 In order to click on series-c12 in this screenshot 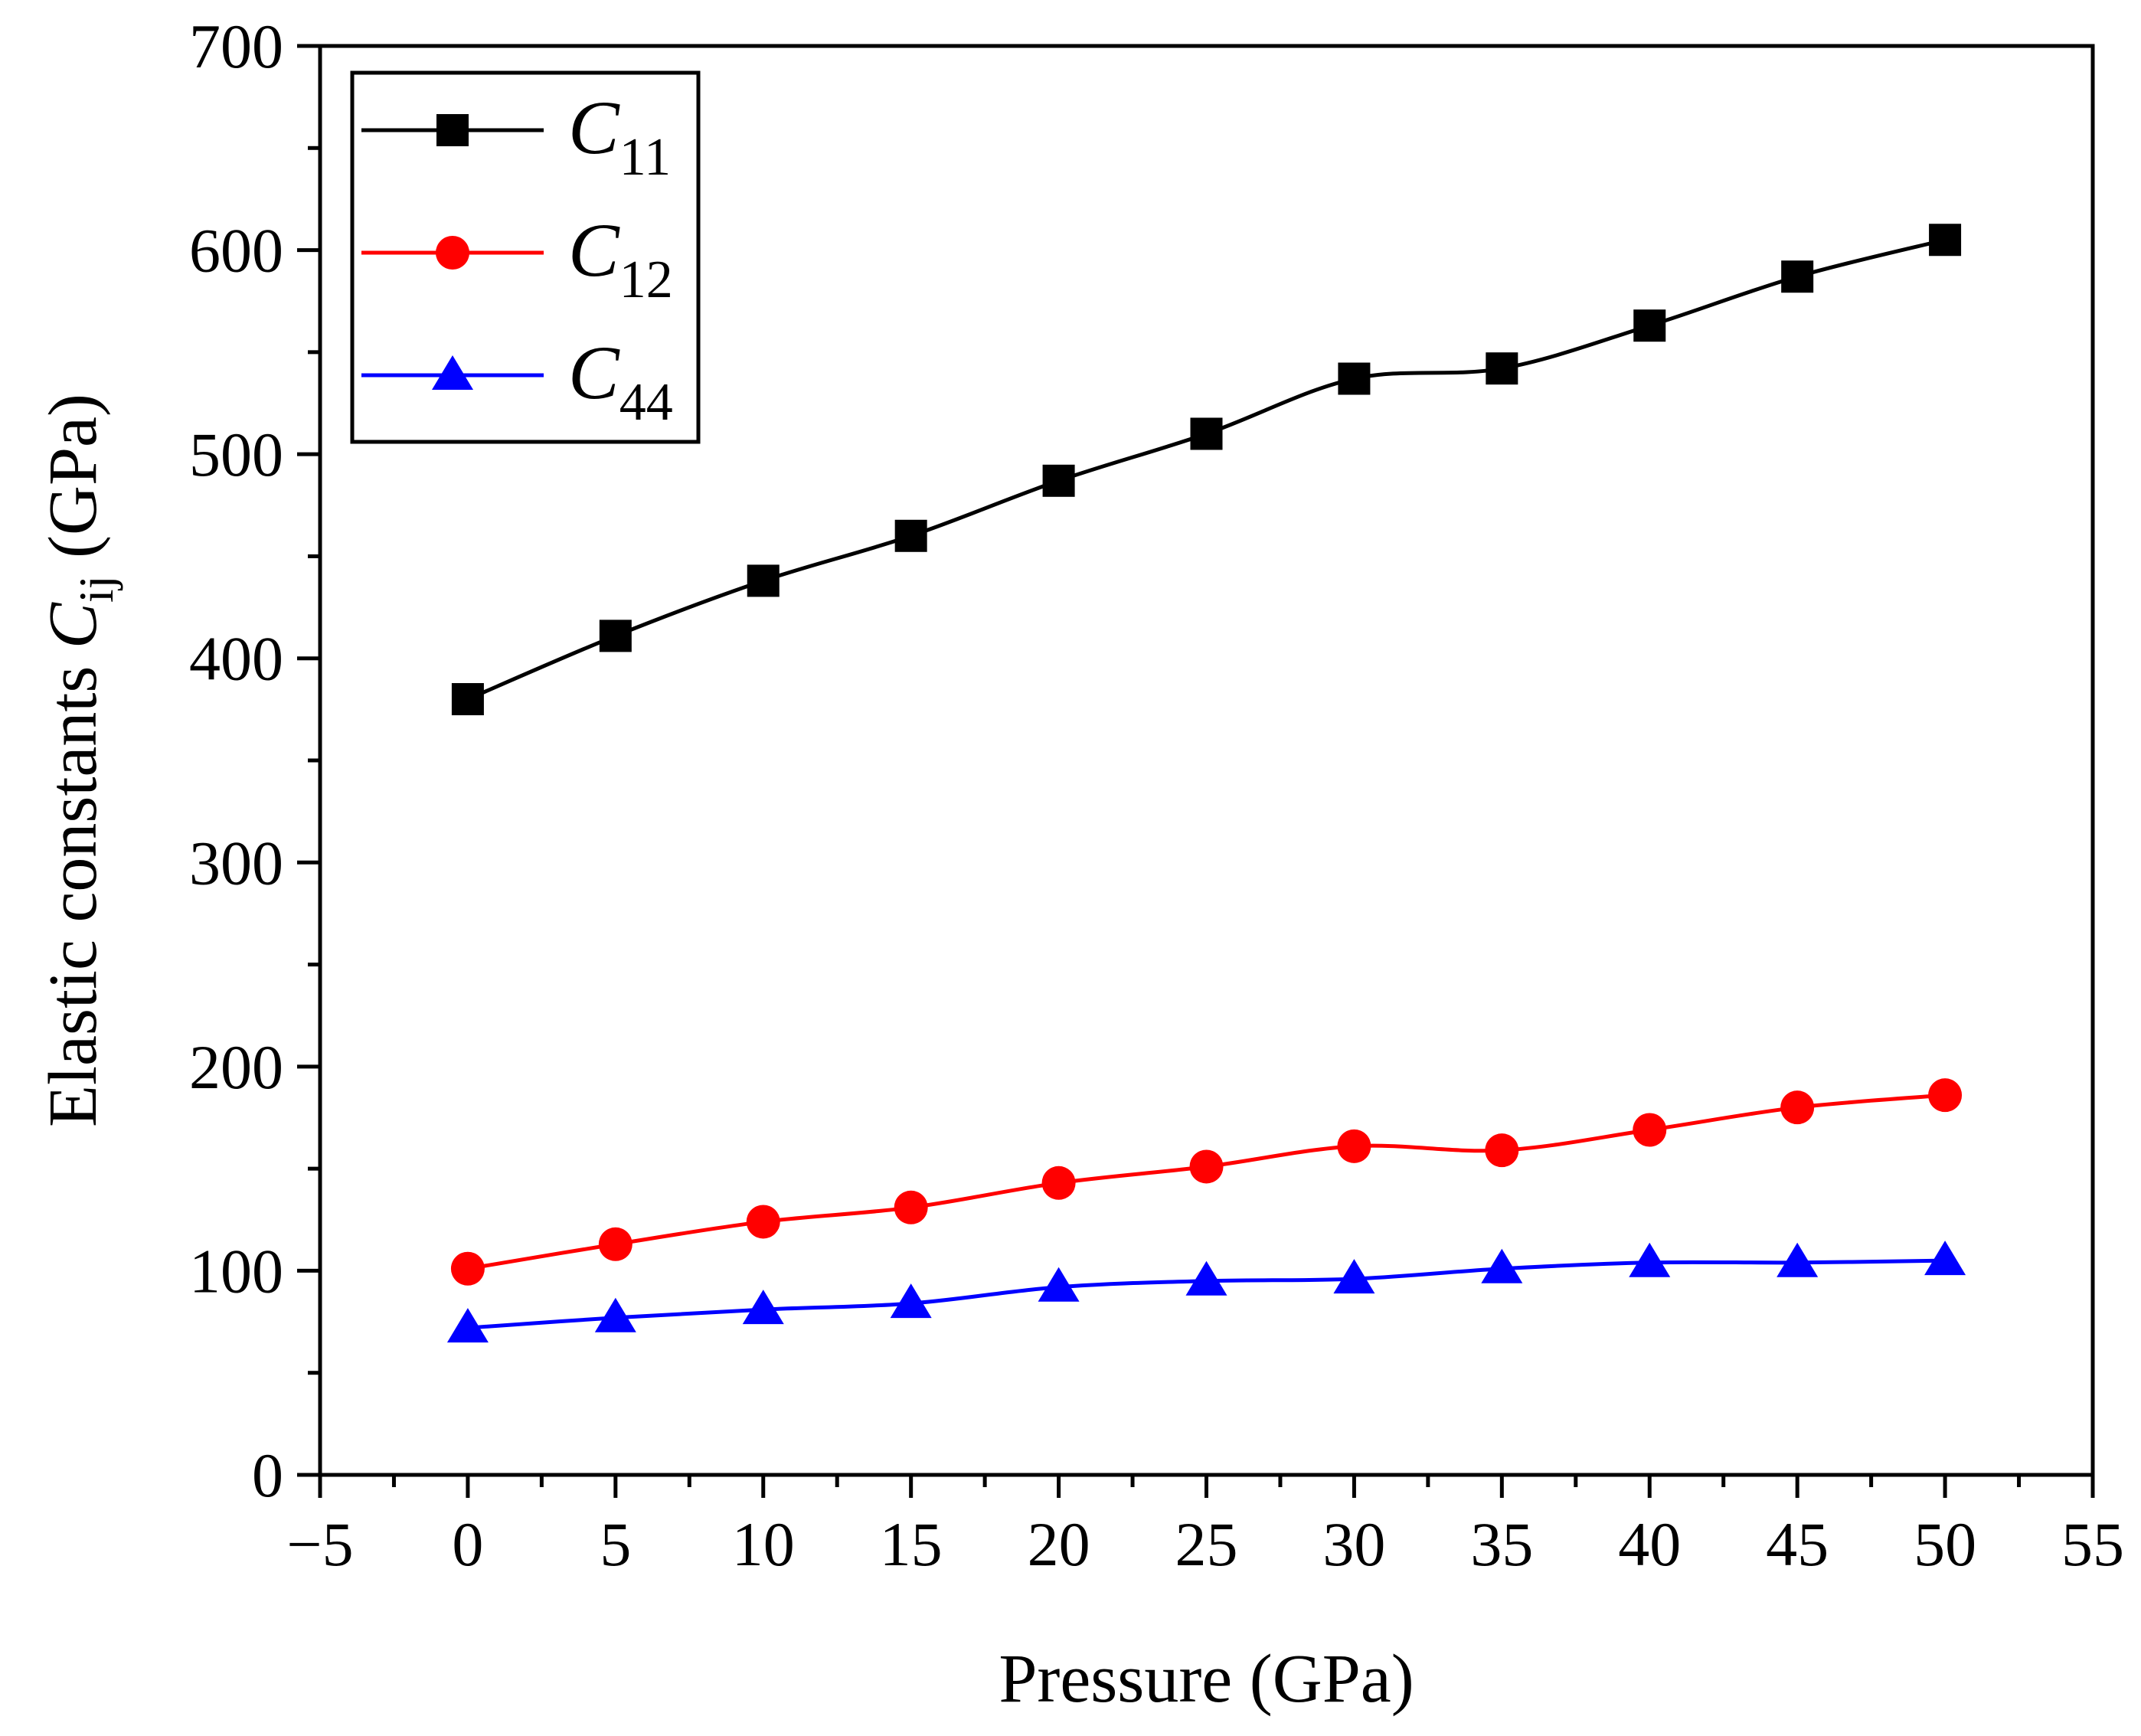, I will do `click(1206, 1182)`.